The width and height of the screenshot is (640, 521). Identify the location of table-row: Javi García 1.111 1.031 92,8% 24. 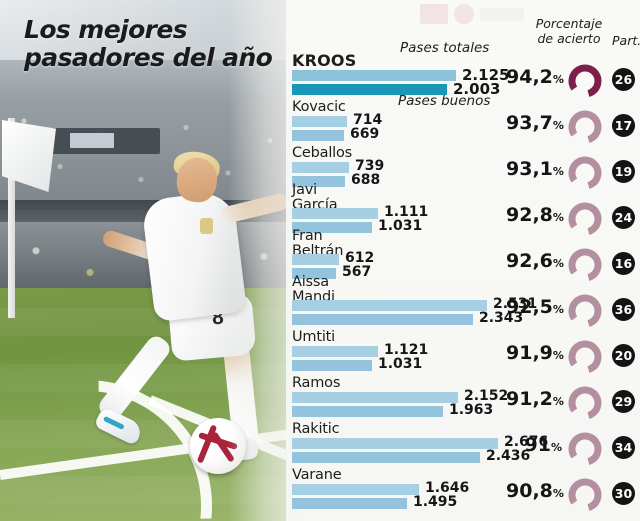
(320, 211).